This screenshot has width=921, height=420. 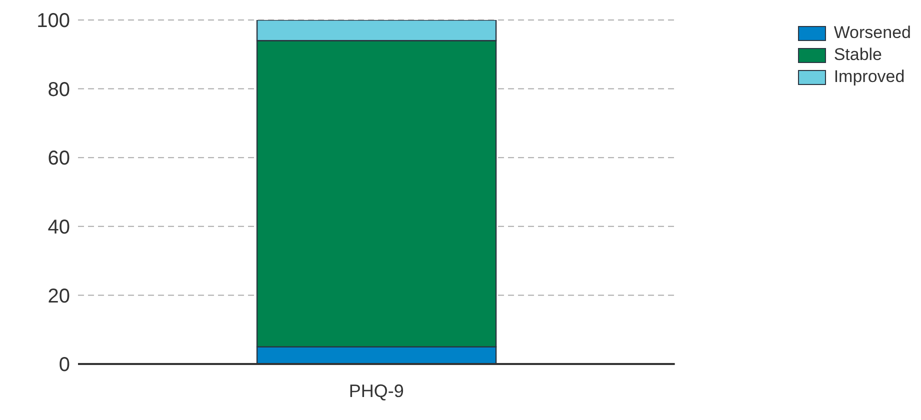 What do you see at coordinates (53, 21) in the screenshot?
I see `y-tick-label: 100` at bounding box center [53, 21].